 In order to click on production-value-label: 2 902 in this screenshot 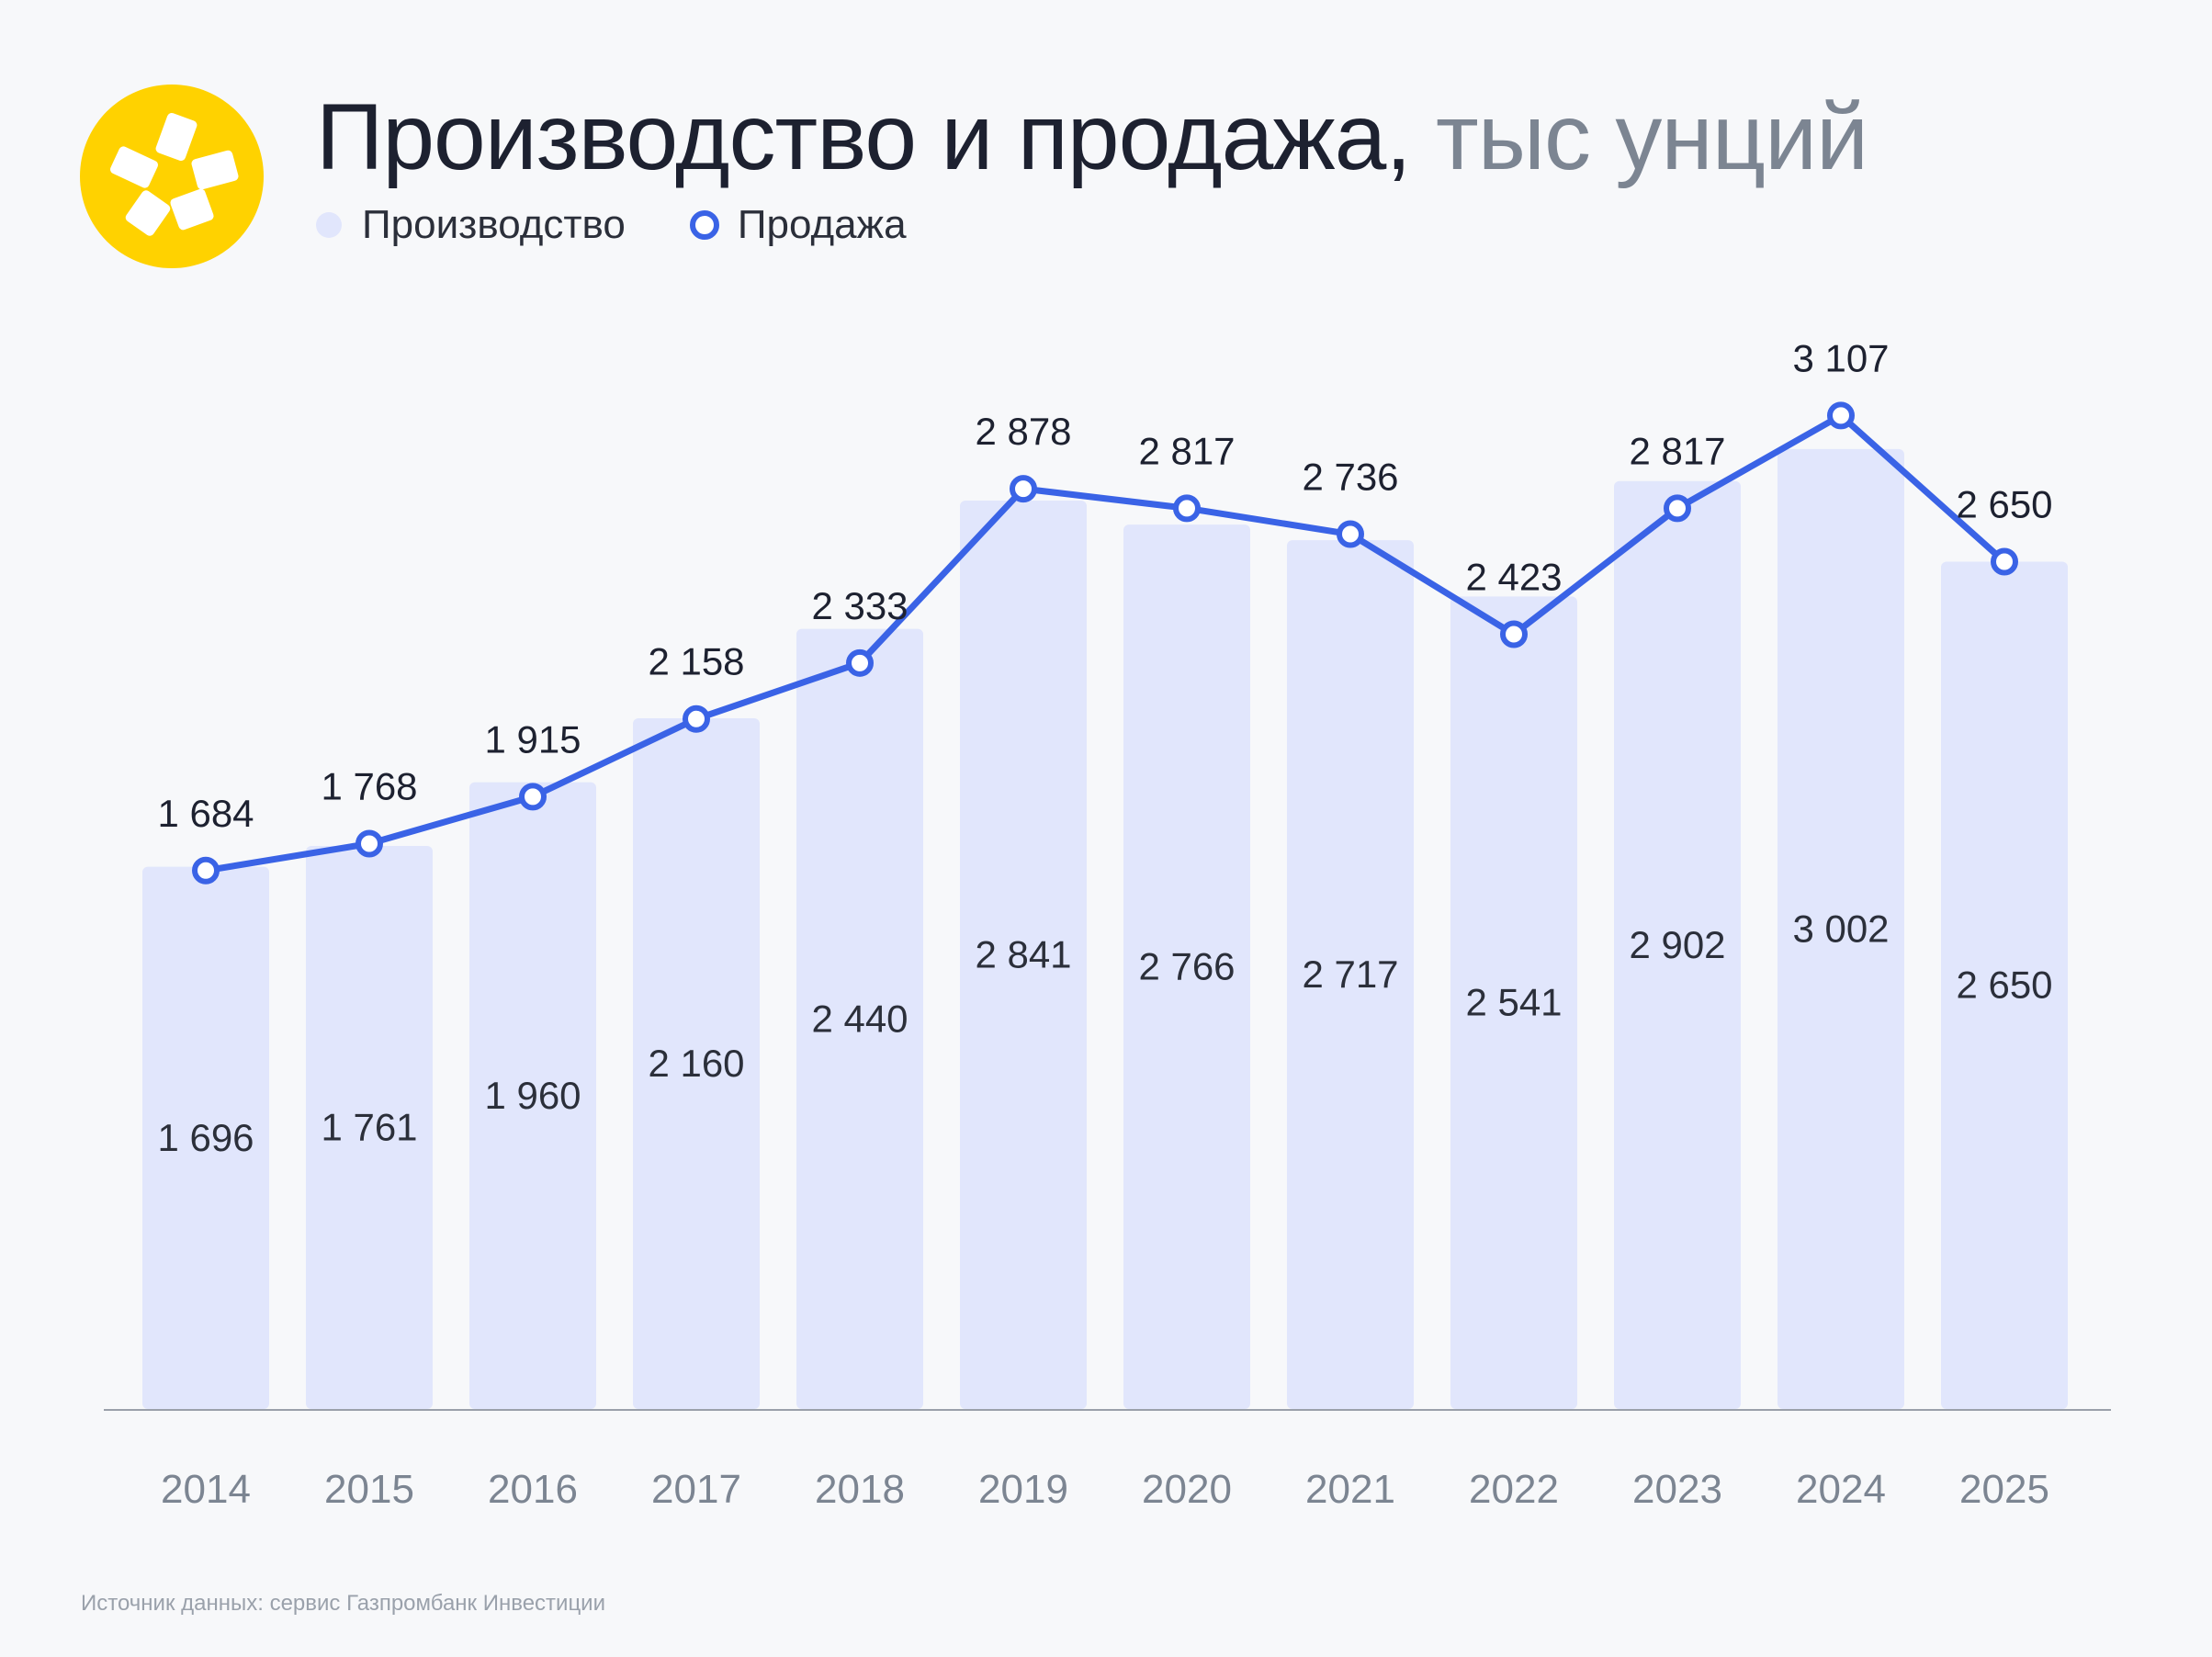, I will do `click(1677, 944)`.